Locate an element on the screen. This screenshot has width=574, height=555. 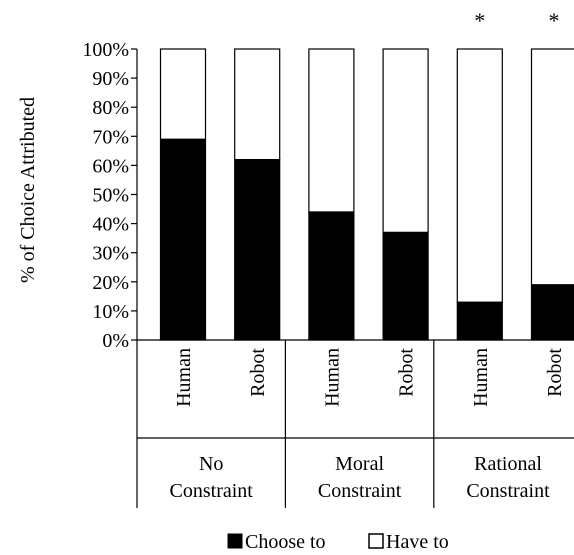
y-tick-label: 40% is located at coordinates (110, 225).